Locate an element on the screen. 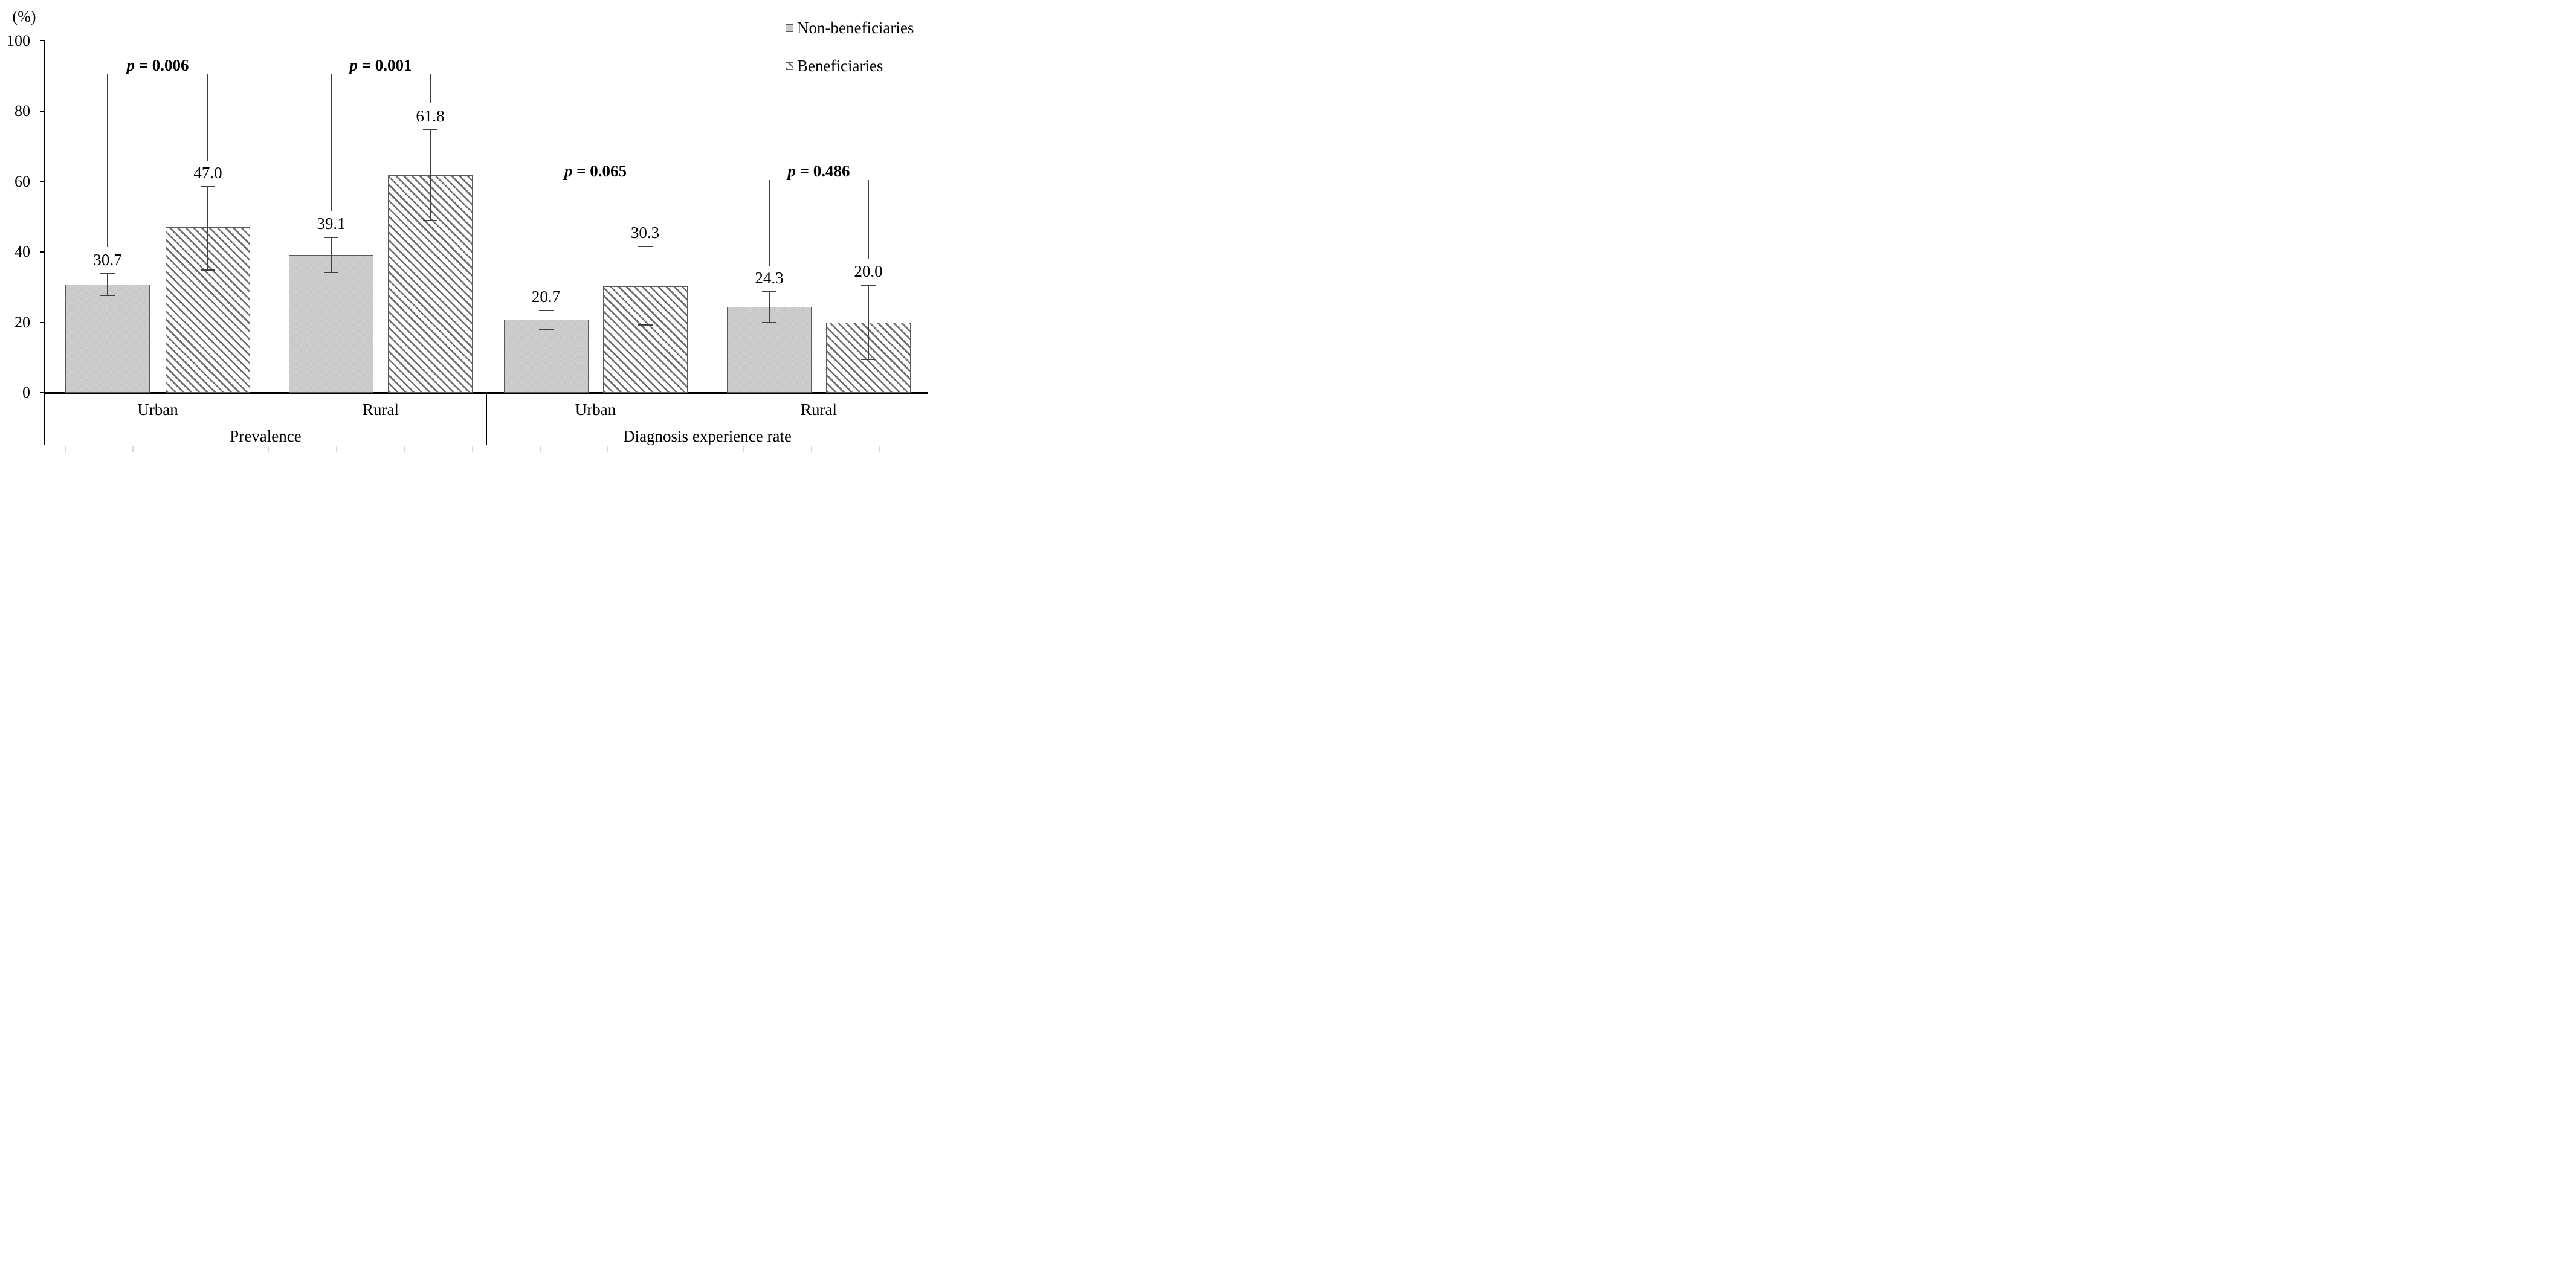 Image resolution: width=2576 pixels, height=1262 pixels. y-axis-line is located at coordinates (45, 242).